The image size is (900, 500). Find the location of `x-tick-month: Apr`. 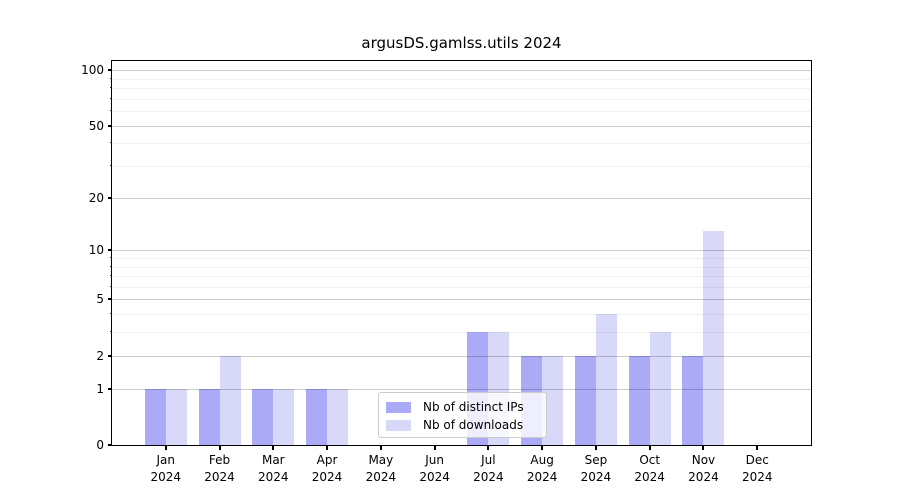

x-tick-month: Apr is located at coordinates (327, 460).